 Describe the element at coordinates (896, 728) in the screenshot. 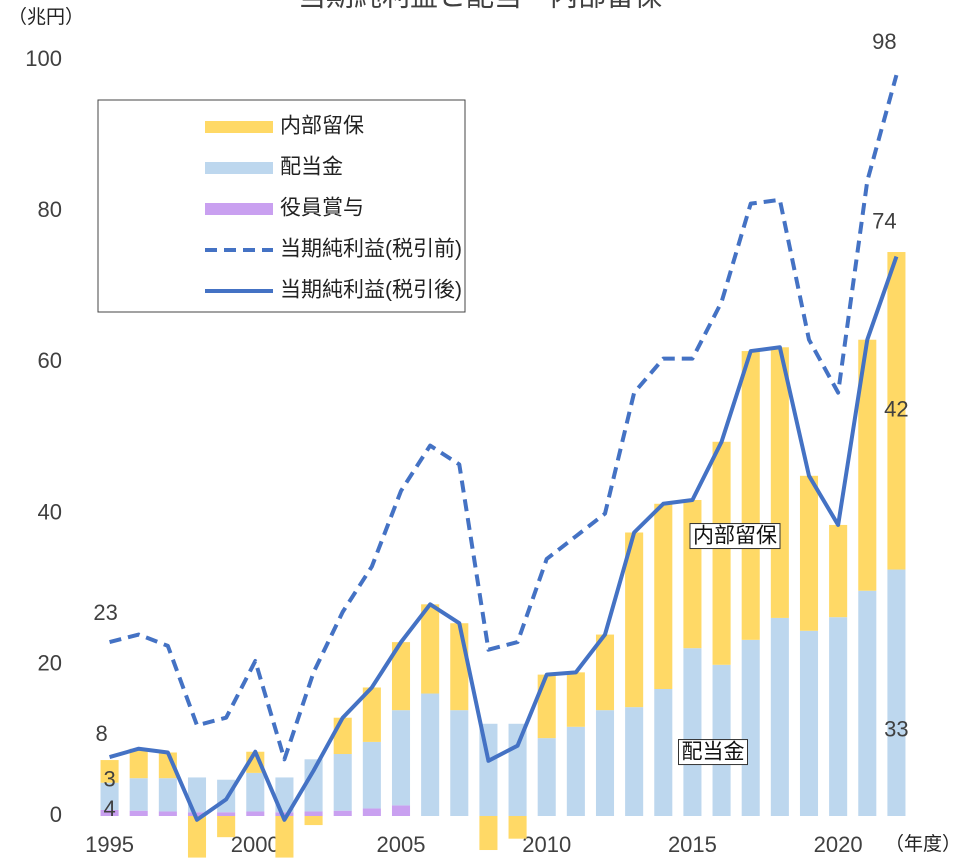

I see `data-label: 33` at that location.